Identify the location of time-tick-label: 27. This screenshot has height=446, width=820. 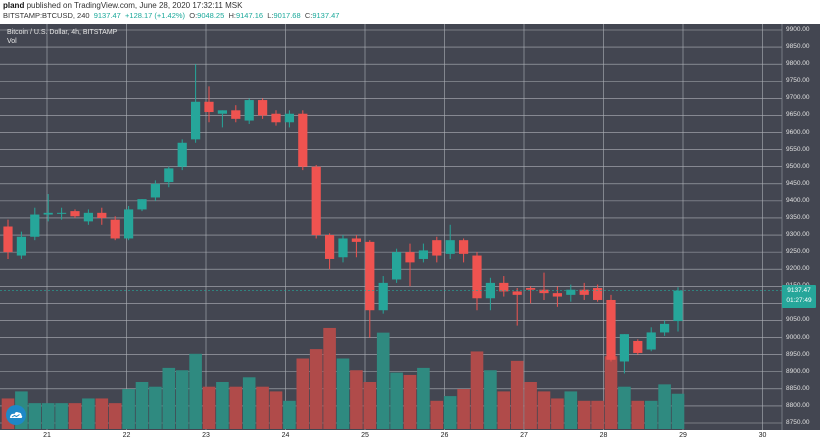
(524, 435).